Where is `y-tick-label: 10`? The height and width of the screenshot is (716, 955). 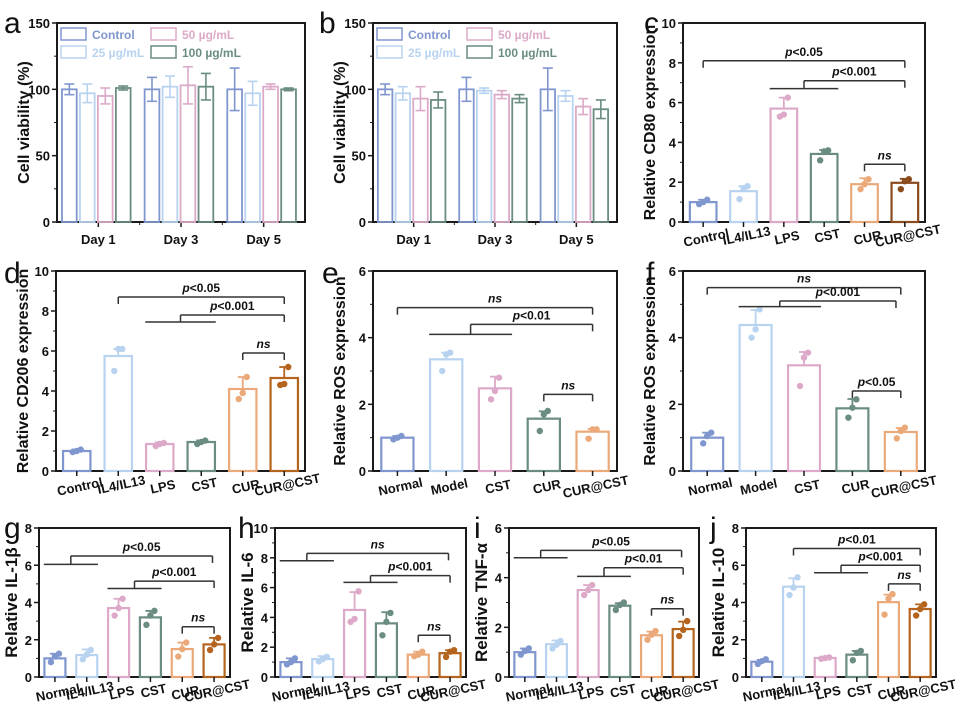
y-tick-label: 10 is located at coordinates (669, 23).